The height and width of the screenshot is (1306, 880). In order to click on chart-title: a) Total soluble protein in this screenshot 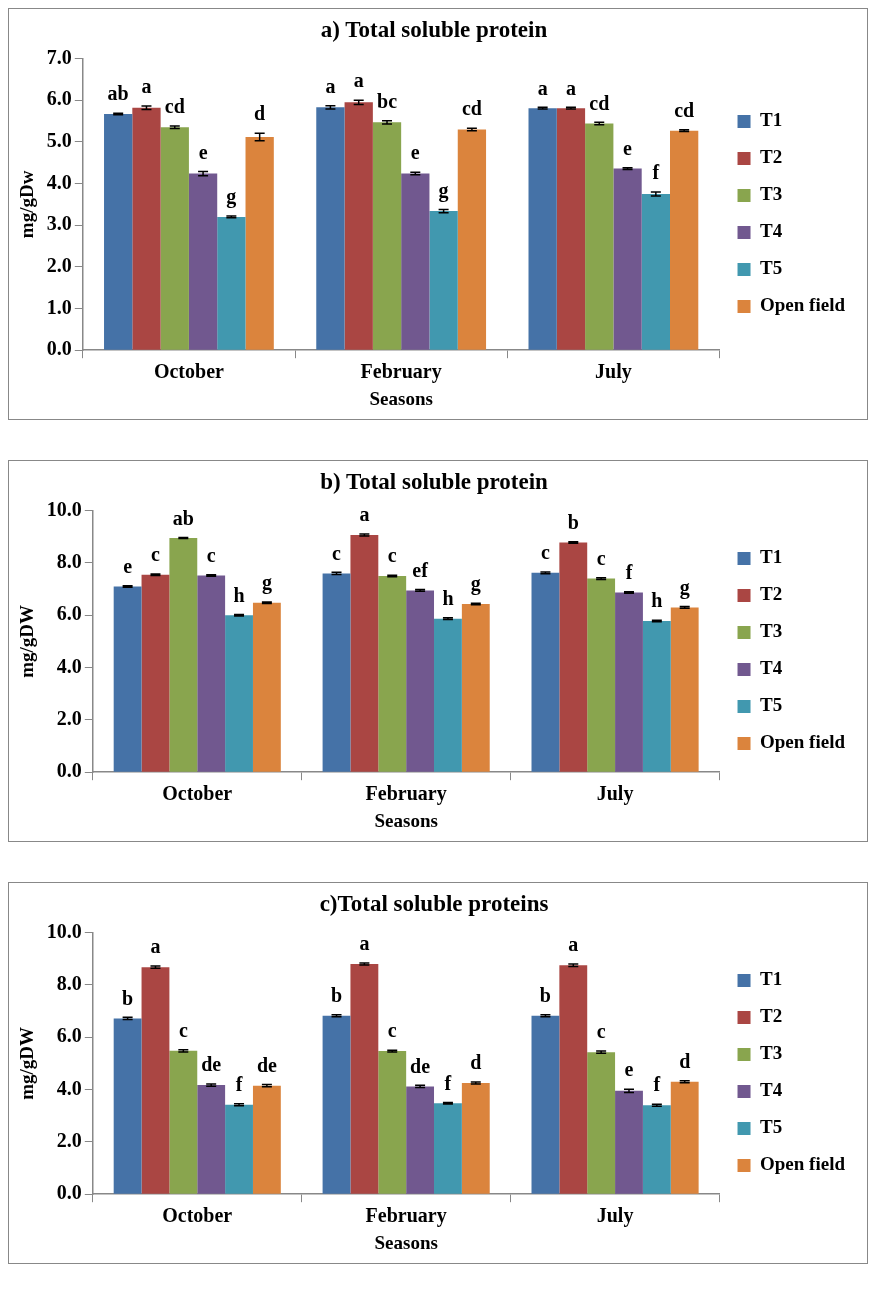, I will do `click(434, 29)`.